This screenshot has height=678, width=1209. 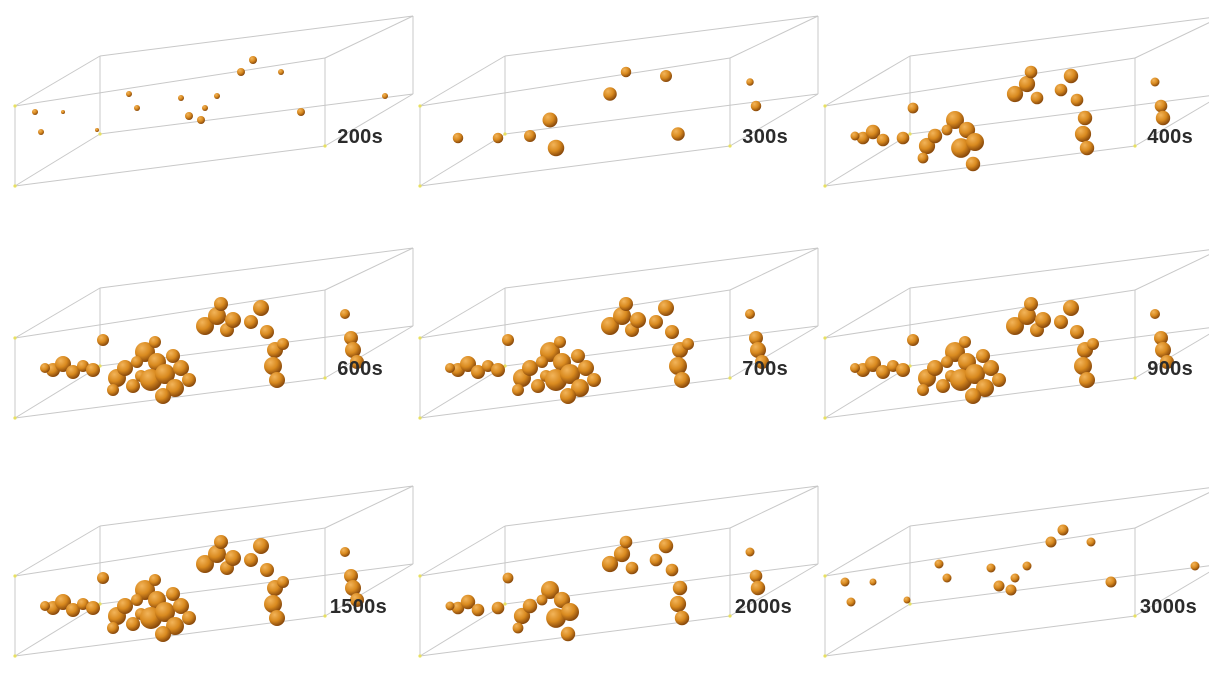 I want to click on time-label: 700s, so click(x=765, y=369).